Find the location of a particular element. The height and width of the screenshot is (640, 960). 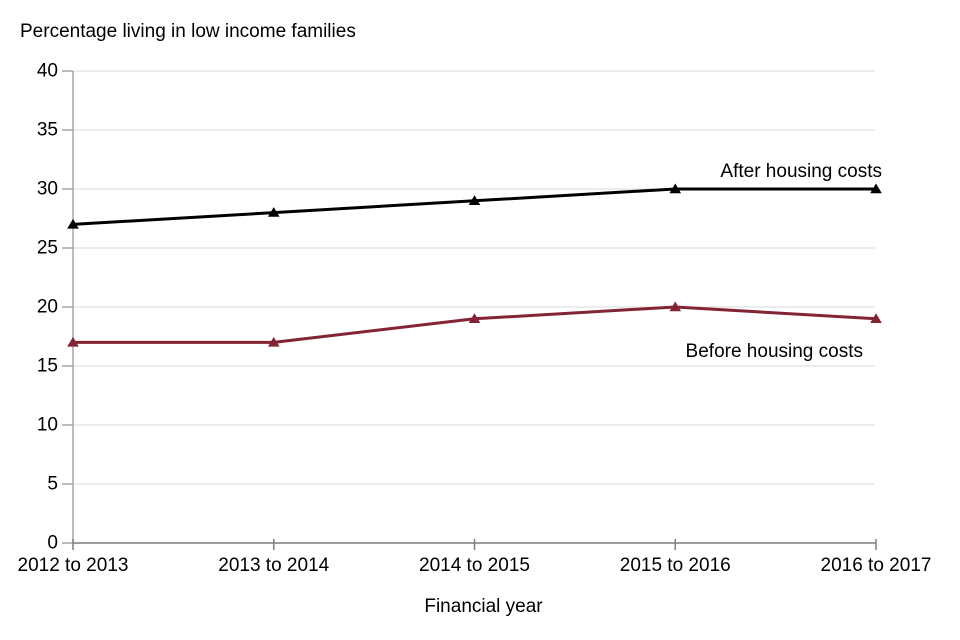

x-axis-title: Financial year is located at coordinates (483, 606).